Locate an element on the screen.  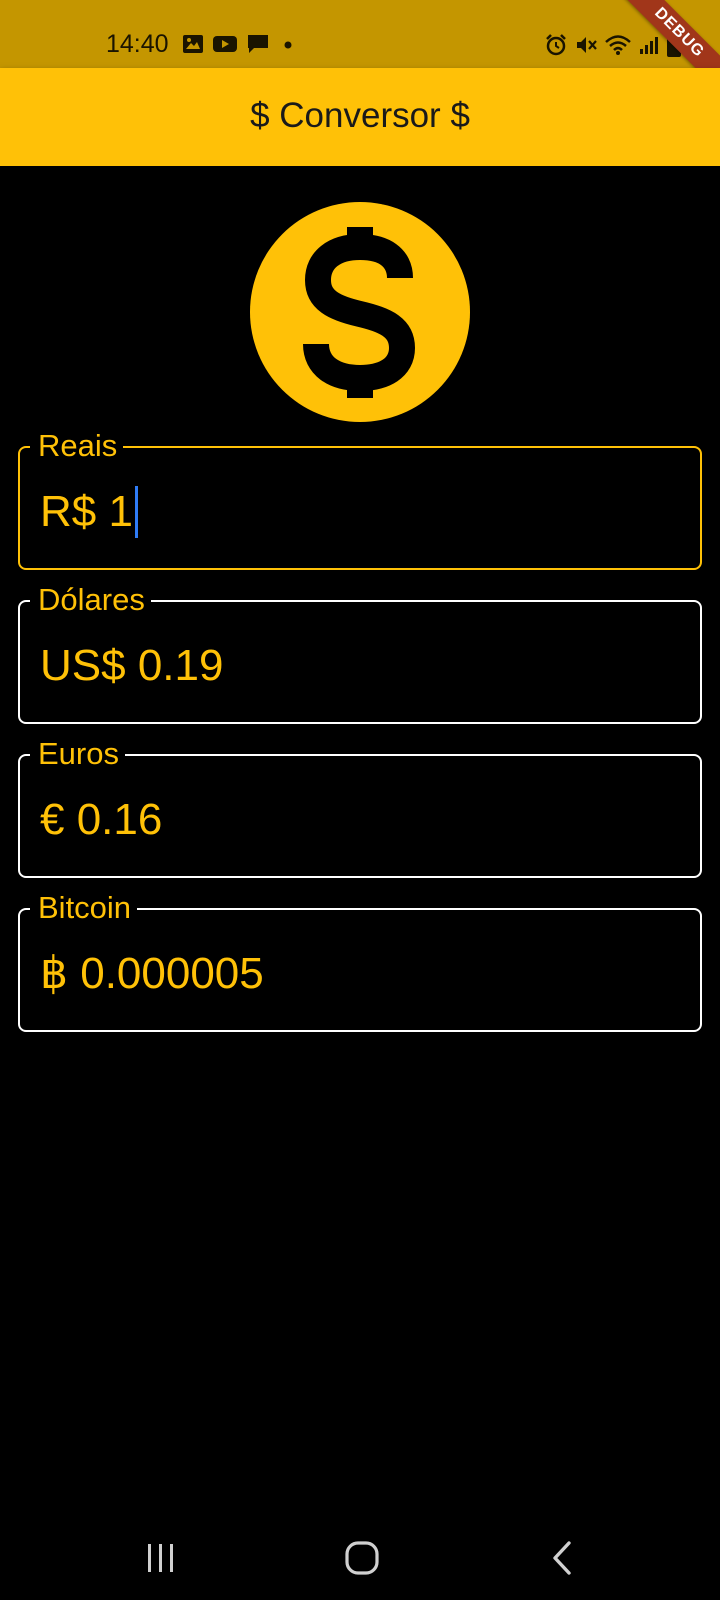
dollar-coin-icon is located at coordinates (360, 312).